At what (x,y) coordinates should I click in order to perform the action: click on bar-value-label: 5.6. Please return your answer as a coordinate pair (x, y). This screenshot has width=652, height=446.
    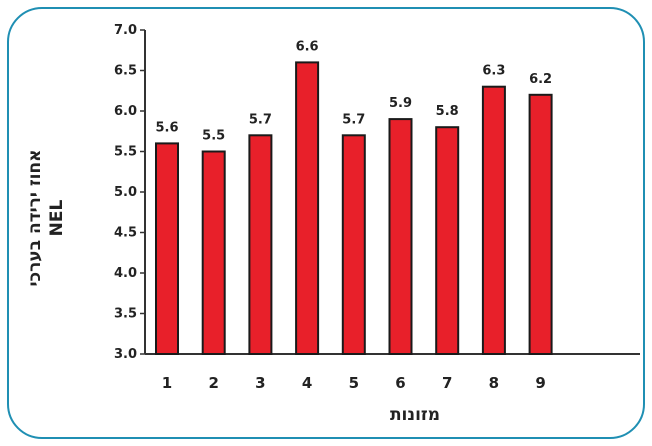
    Looking at the image, I should click on (166, 127).